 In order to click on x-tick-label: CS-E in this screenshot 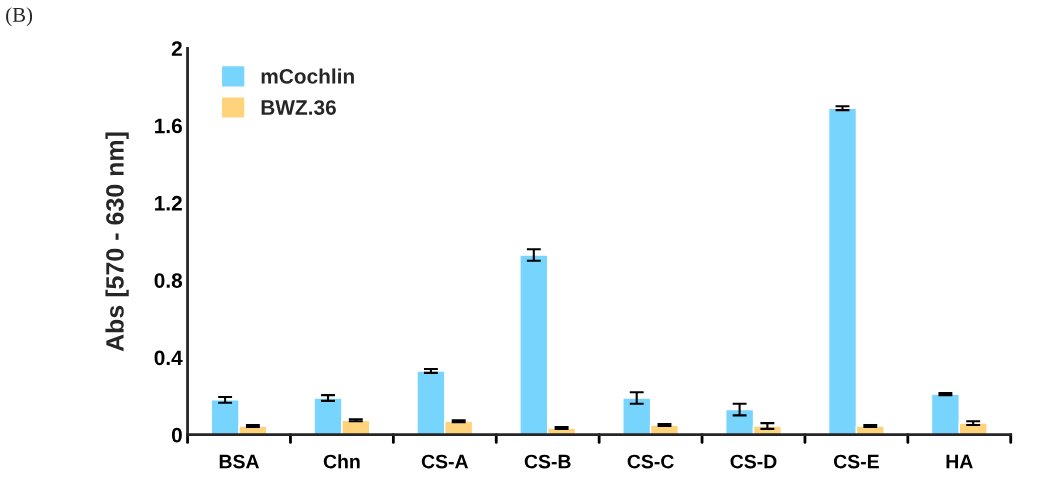, I will do `click(856, 461)`.